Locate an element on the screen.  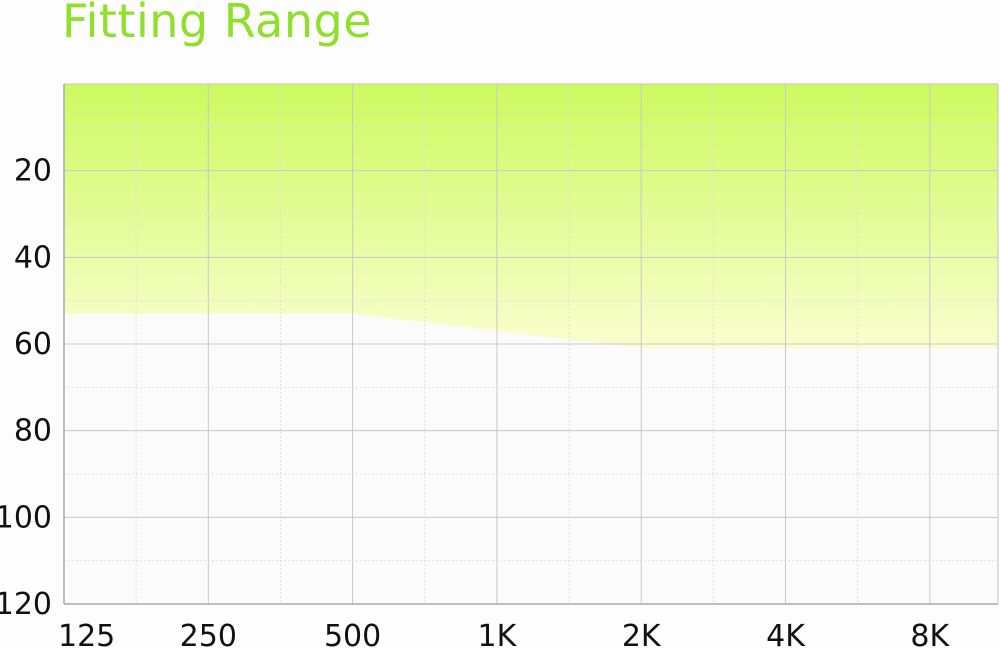
y-tick-label: 20 is located at coordinates (33, 171).